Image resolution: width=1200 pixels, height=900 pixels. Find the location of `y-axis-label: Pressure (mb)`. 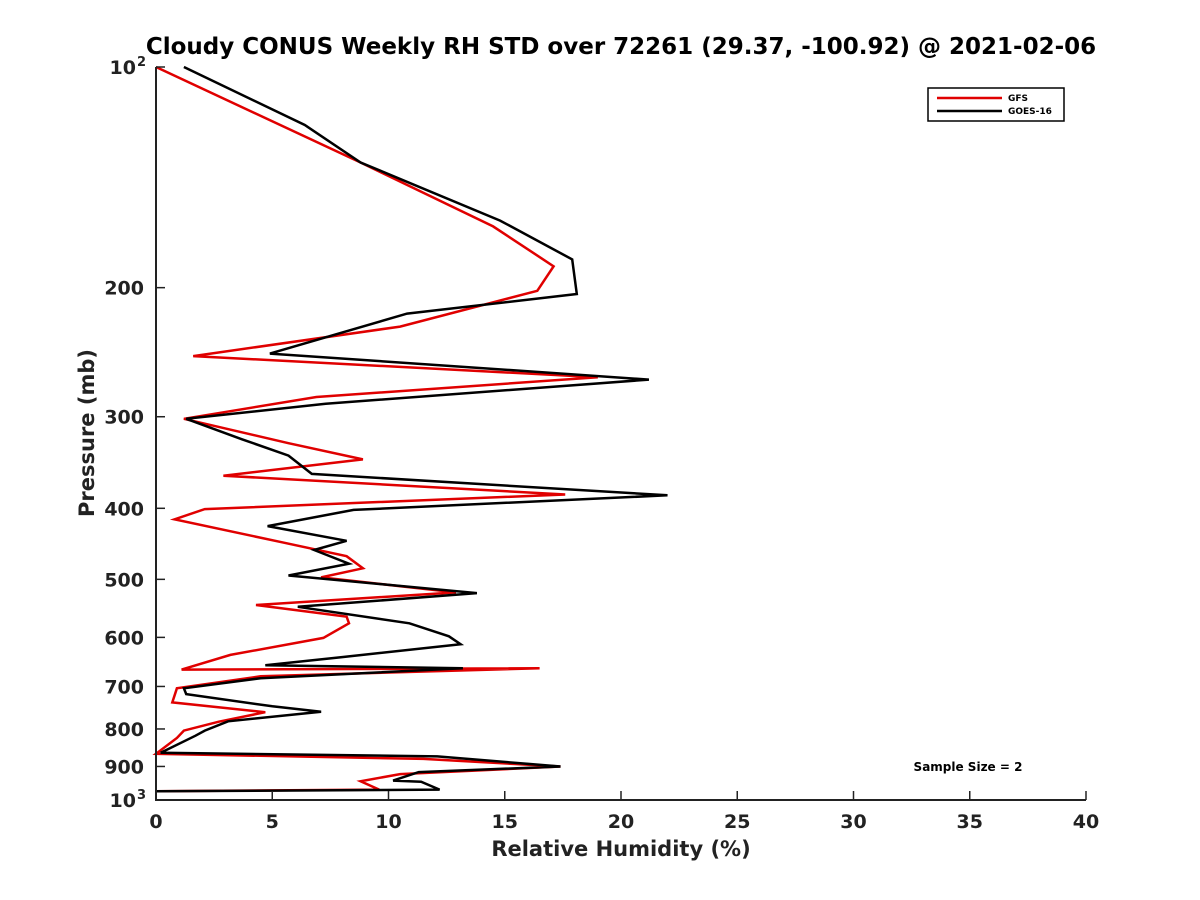

y-axis-label: Pressure (mb) is located at coordinates (87, 433).